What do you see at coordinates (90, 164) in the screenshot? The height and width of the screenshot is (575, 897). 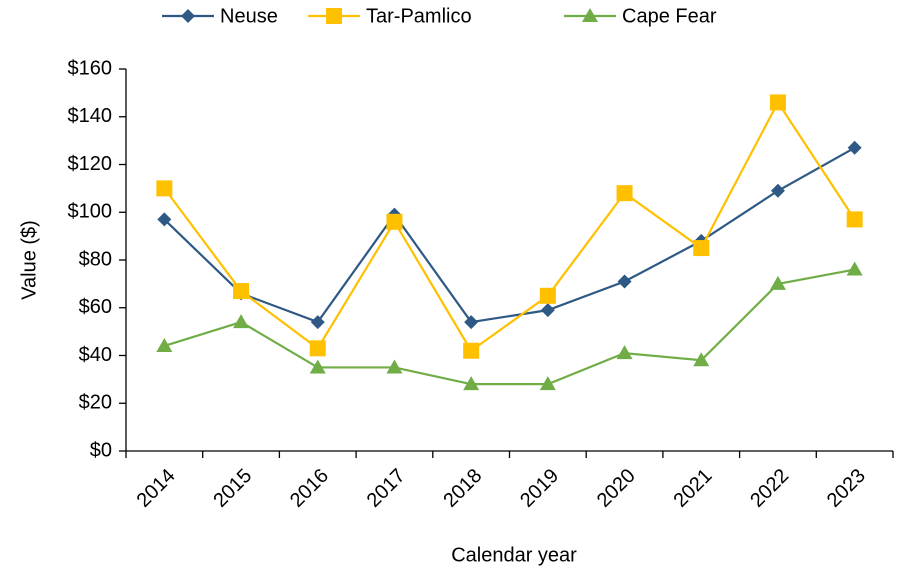 I see `y-tick-label: $120` at bounding box center [90, 164].